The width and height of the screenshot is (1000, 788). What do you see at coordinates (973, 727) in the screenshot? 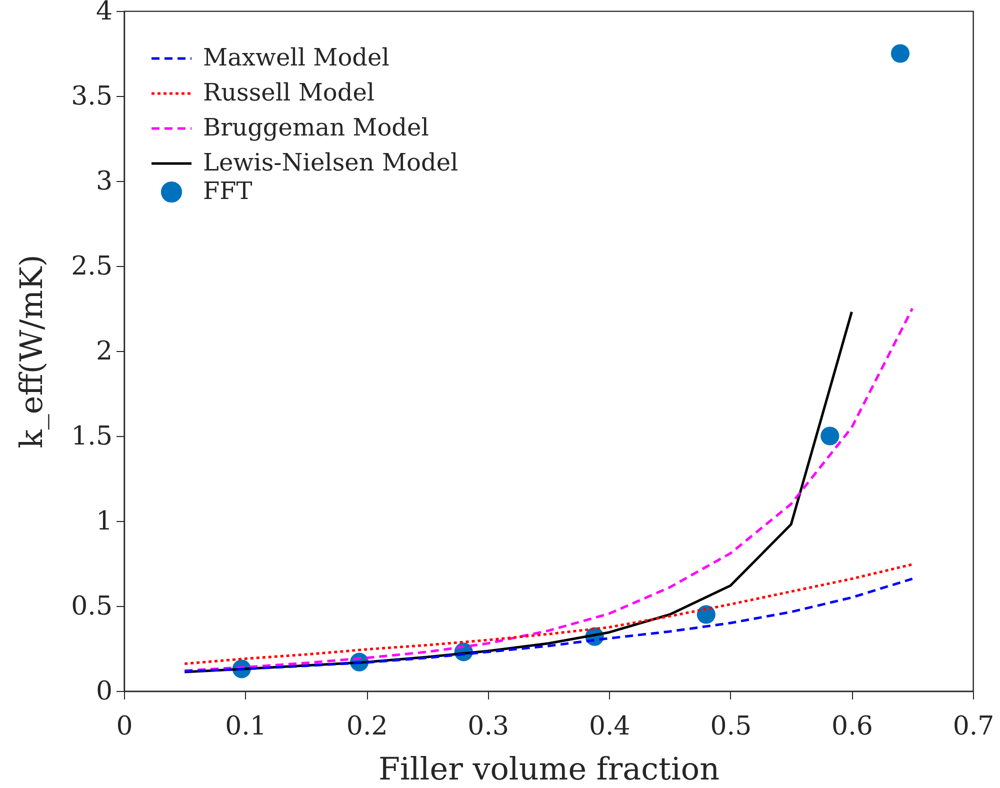
I see `x-tick-label: 0.7` at bounding box center [973, 727].